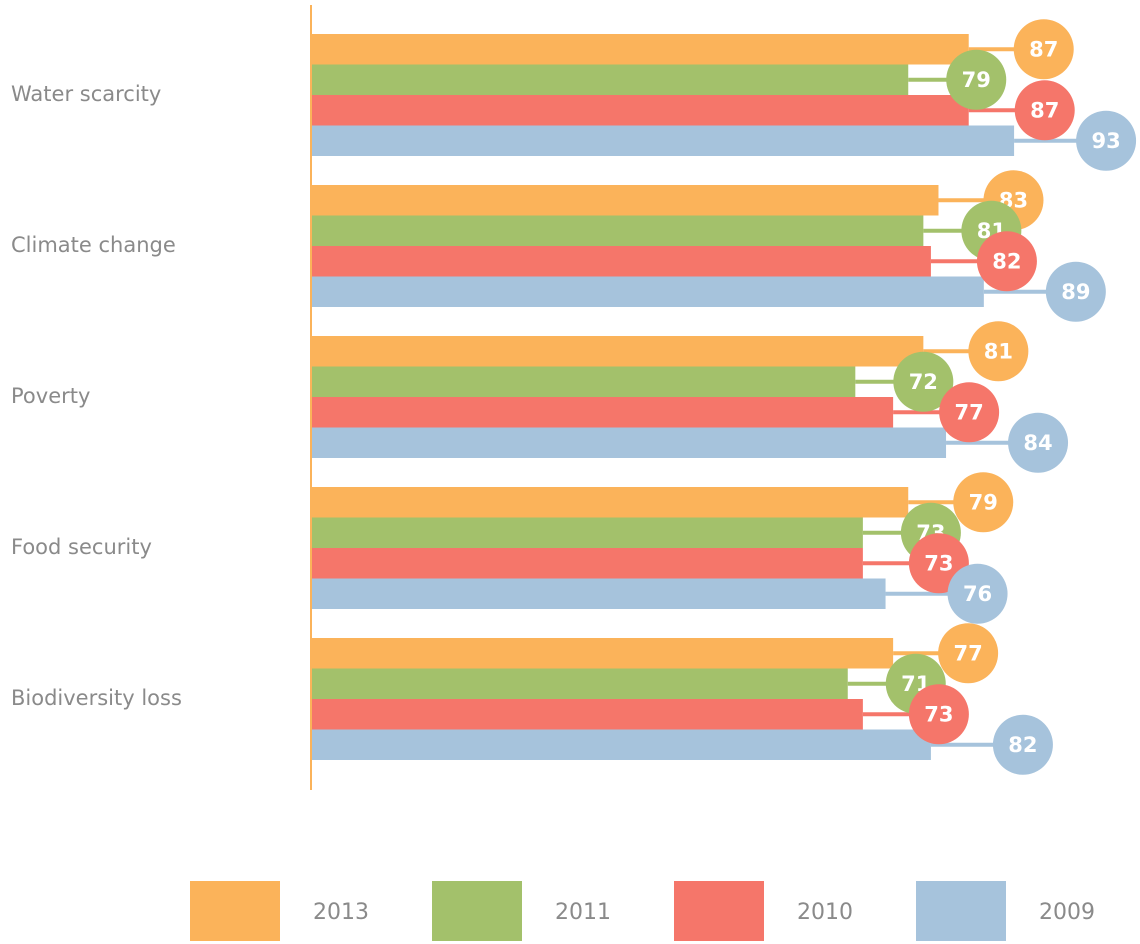 Image resolution: width=1140 pixels, height=944 pixels. What do you see at coordinates (825, 912) in the screenshot?
I see `legend-label: 2010` at bounding box center [825, 912].